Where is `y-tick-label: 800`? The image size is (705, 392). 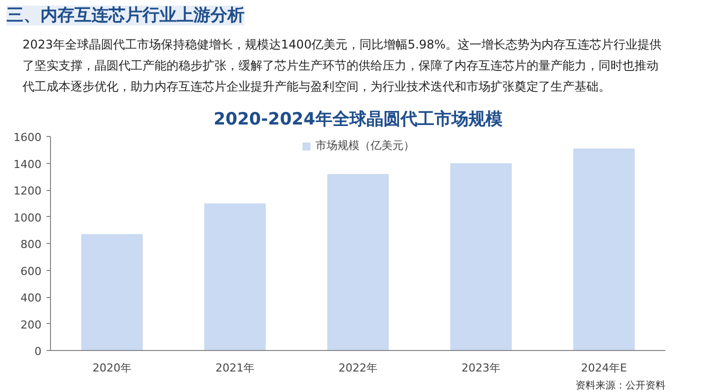
y-tick-label: 800 is located at coordinates (31, 244).